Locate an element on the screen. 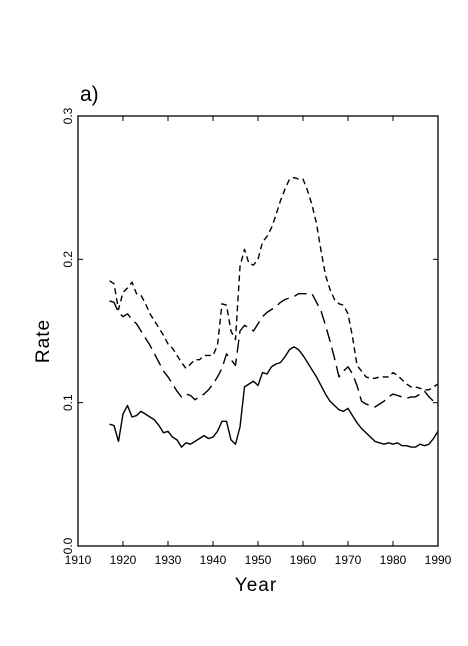  x-tick-label: 1990 is located at coordinates (438, 560).